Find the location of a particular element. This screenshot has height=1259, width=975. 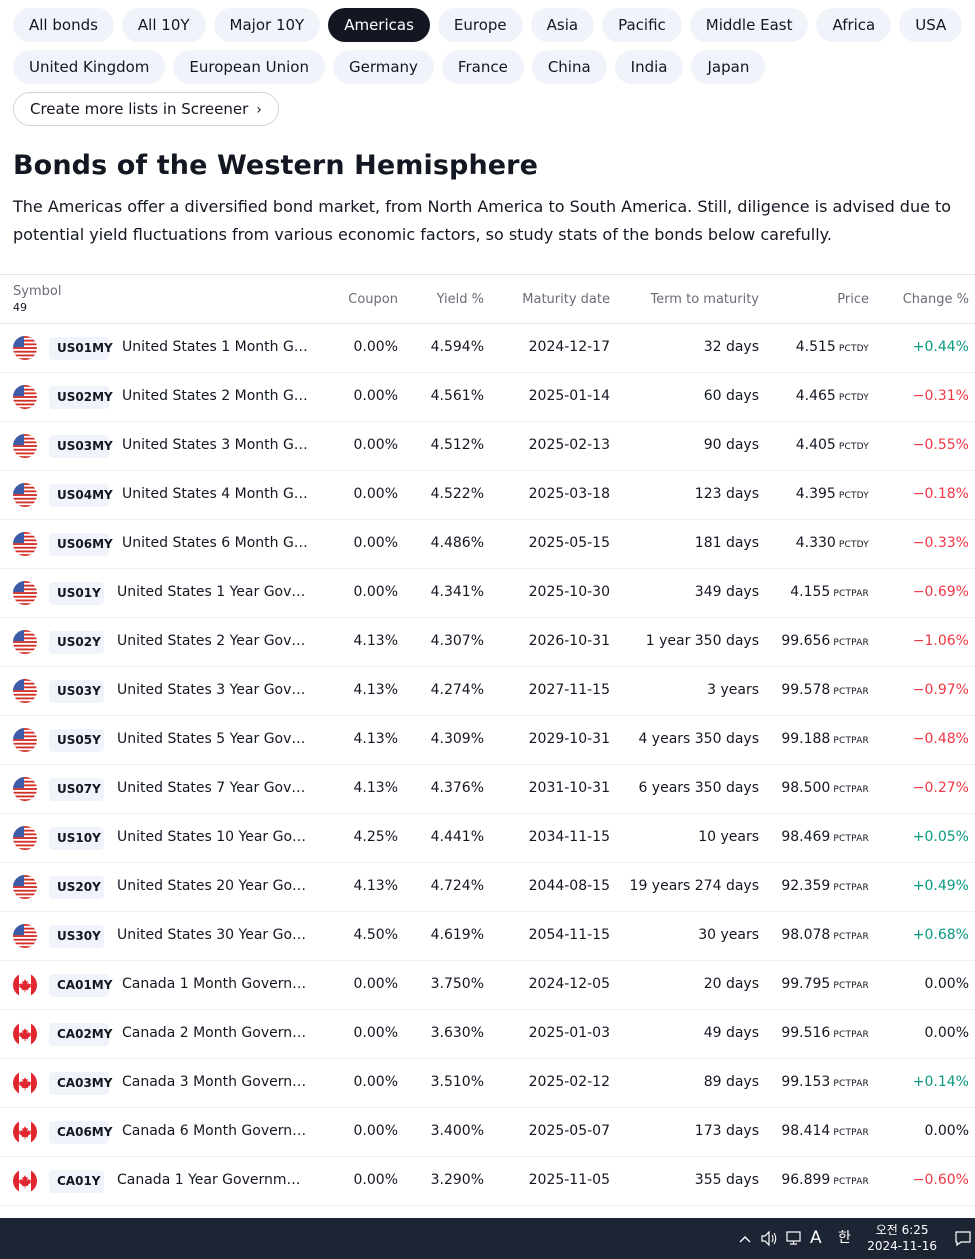

change-cell: −0.31% is located at coordinates (940, 396).